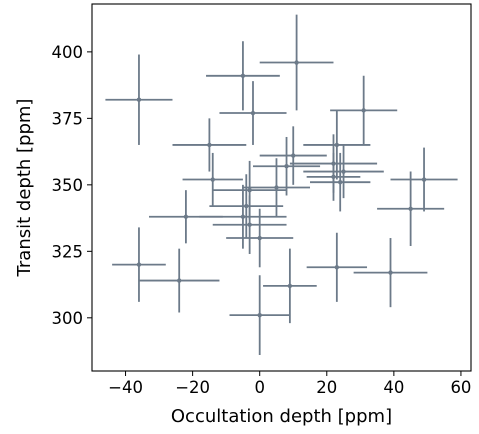 Image resolution: width=479 pixels, height=434 pixels. What do you see at coordinates (68, 185) in the screenshot?
I see `y-tick-label: 350` at bounding box center [68, 185].